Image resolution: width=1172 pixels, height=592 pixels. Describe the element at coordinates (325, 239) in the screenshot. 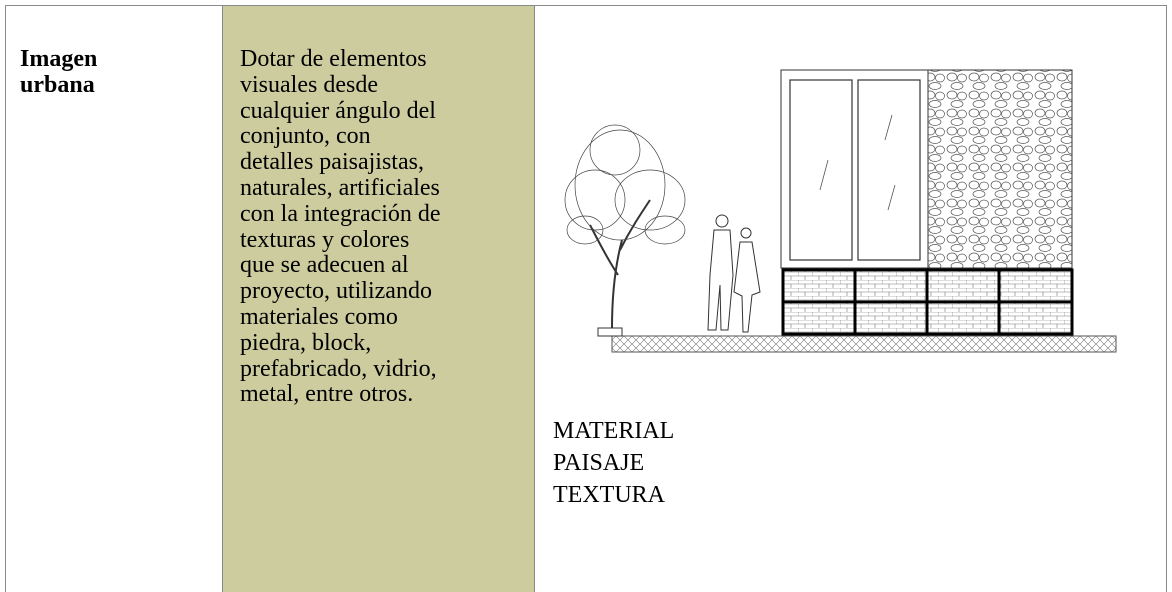

I see `text-line: texturas y colores` at that location.